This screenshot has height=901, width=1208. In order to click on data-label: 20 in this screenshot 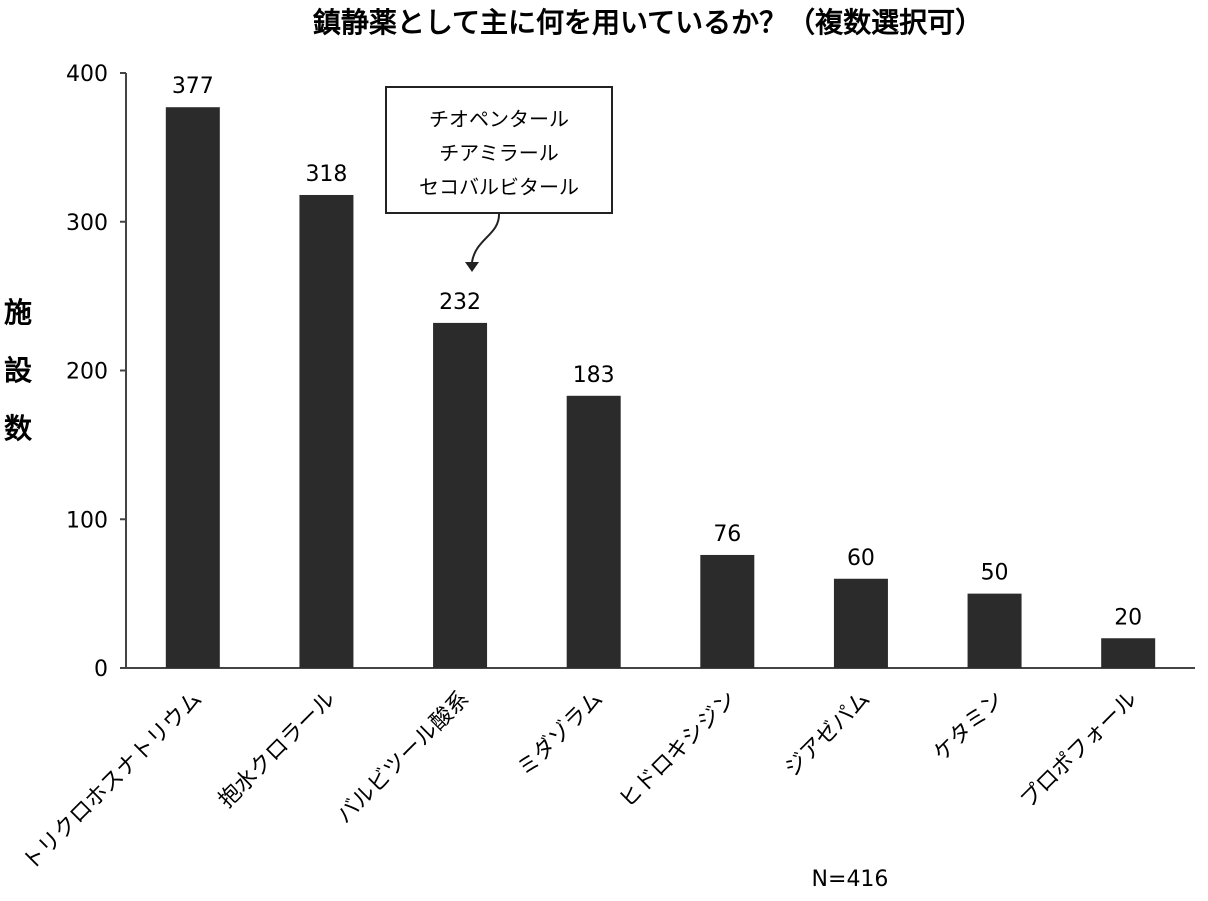, I will do `click(1128, 617)`.